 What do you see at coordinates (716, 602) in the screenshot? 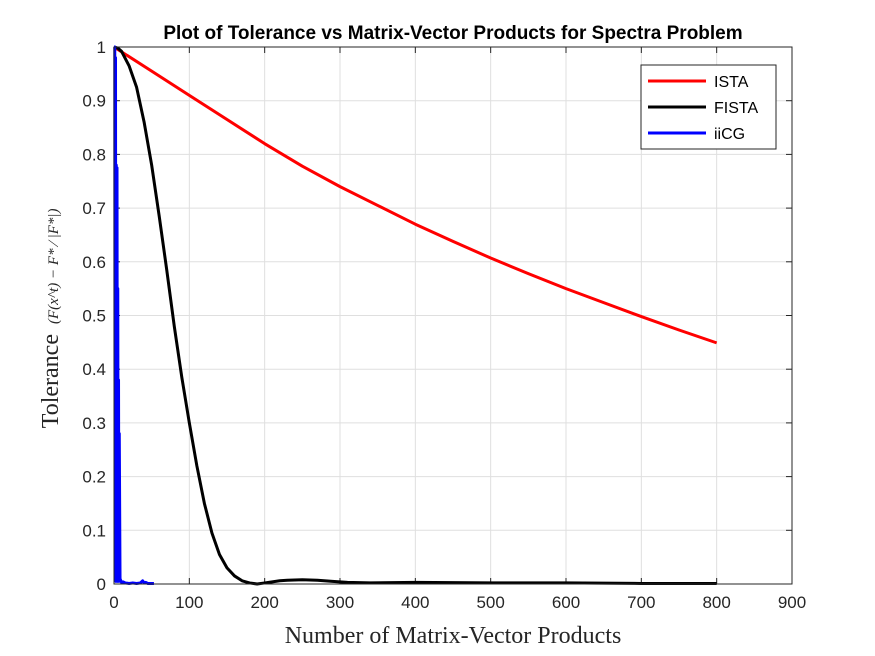
I see `x-tick-label: 800` at bounding box center [716, 602].